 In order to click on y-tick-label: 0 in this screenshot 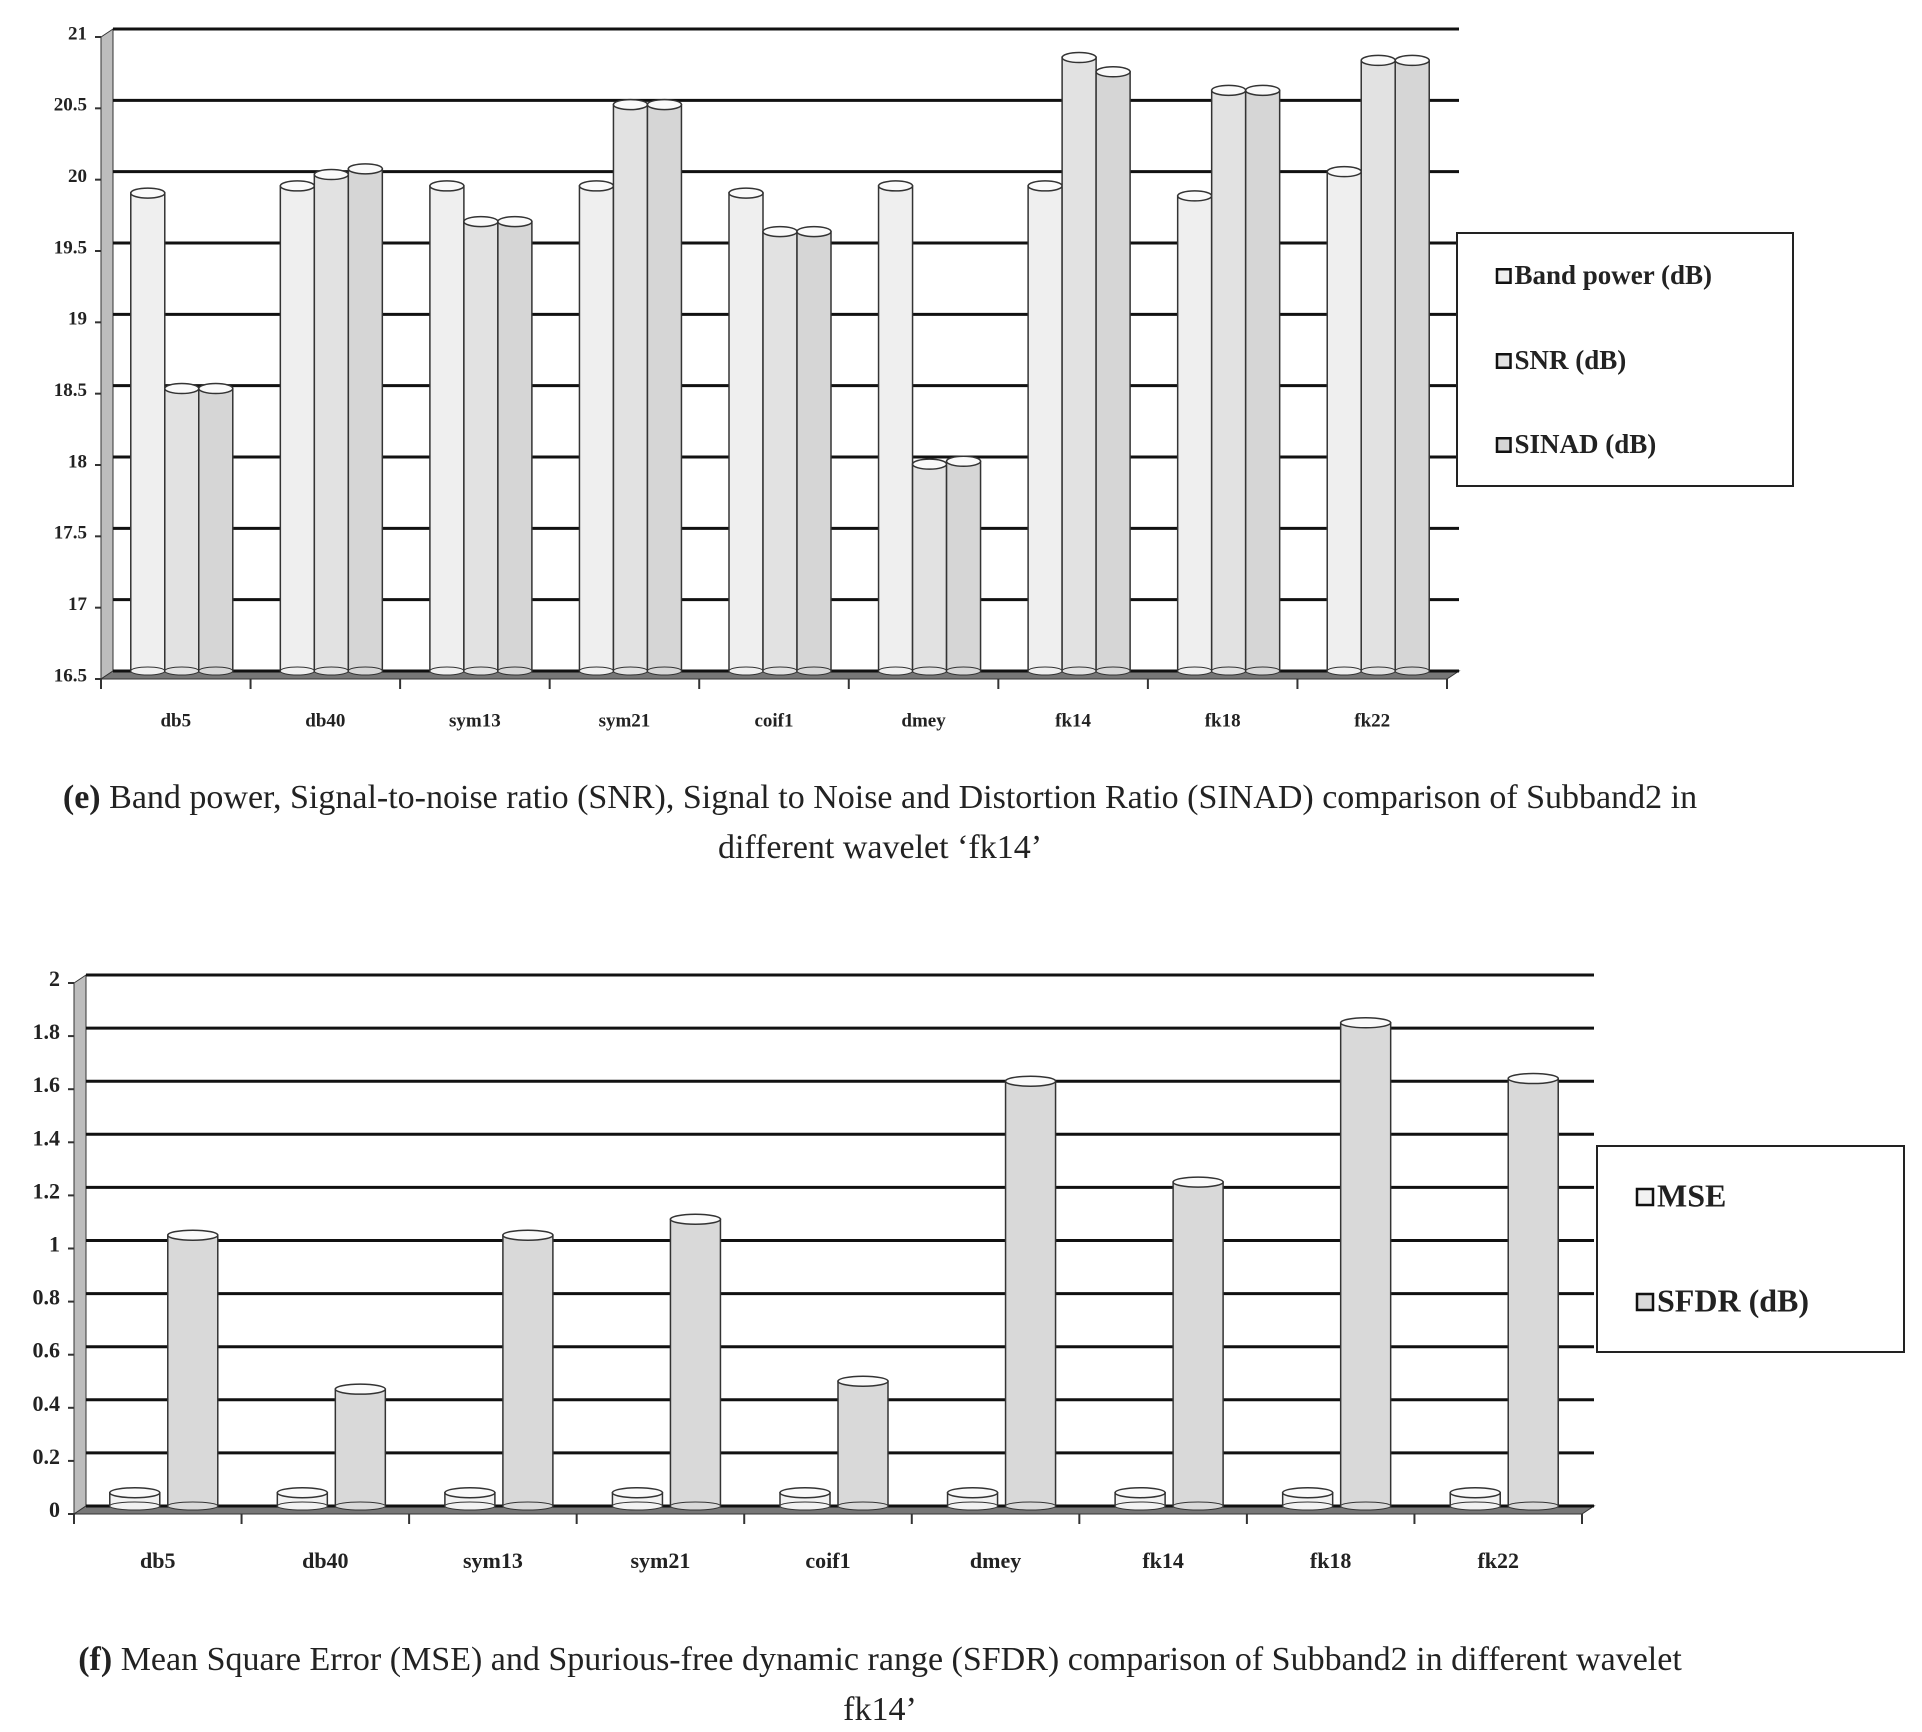, I will do `click(54, 1509)`.